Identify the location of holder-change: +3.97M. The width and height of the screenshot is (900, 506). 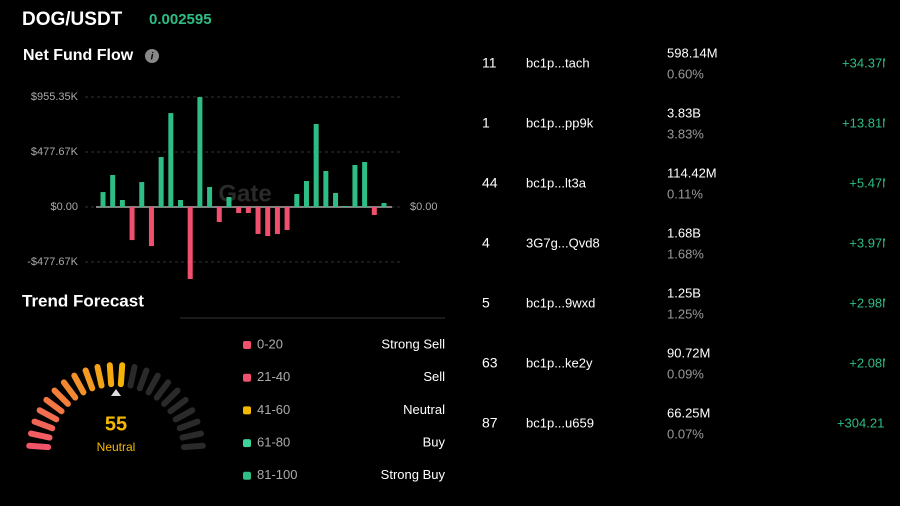
(871, 242).